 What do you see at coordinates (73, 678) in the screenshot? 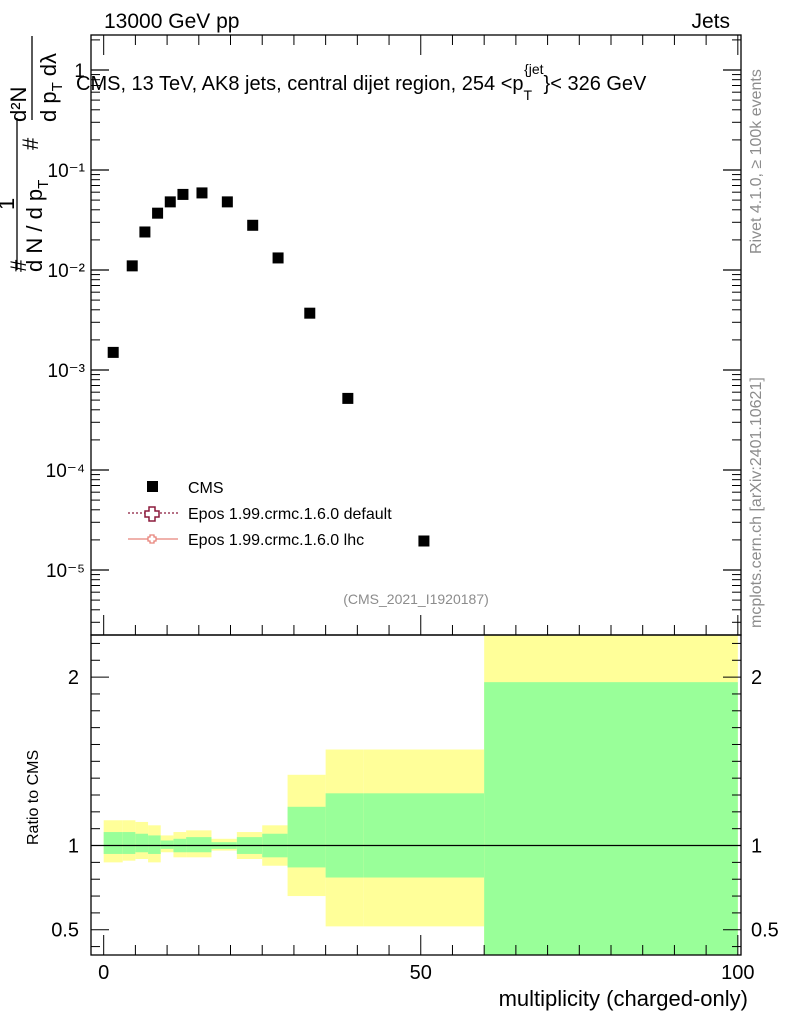
I see `ratio-y-tick-label: 2` at bounding box center [73, 678].